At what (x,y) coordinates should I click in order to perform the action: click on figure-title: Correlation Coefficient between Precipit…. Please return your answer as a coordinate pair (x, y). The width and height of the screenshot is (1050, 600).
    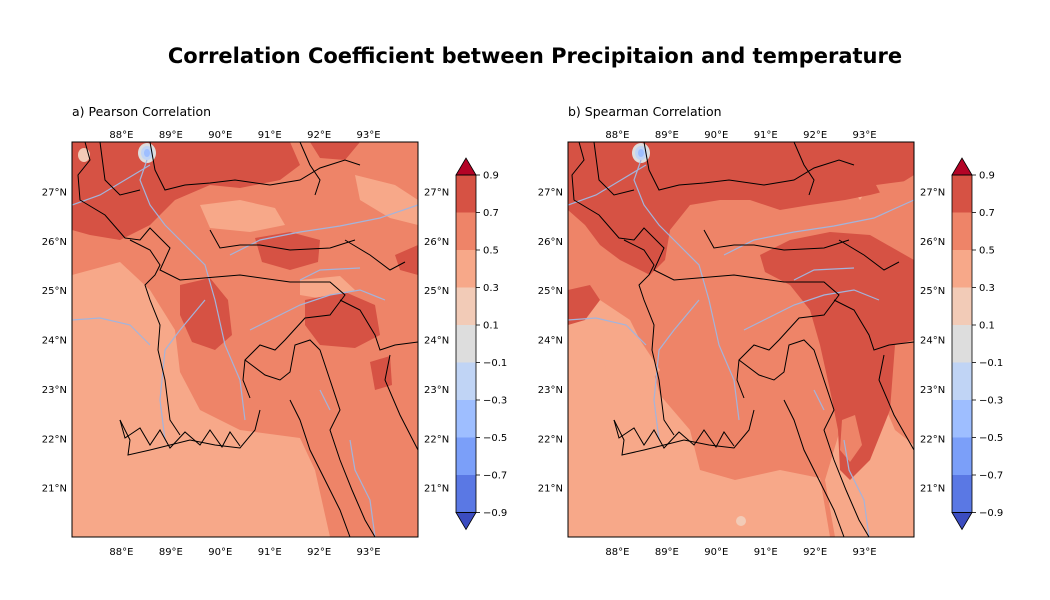
    Looking at the image, I should click on (535, 56).